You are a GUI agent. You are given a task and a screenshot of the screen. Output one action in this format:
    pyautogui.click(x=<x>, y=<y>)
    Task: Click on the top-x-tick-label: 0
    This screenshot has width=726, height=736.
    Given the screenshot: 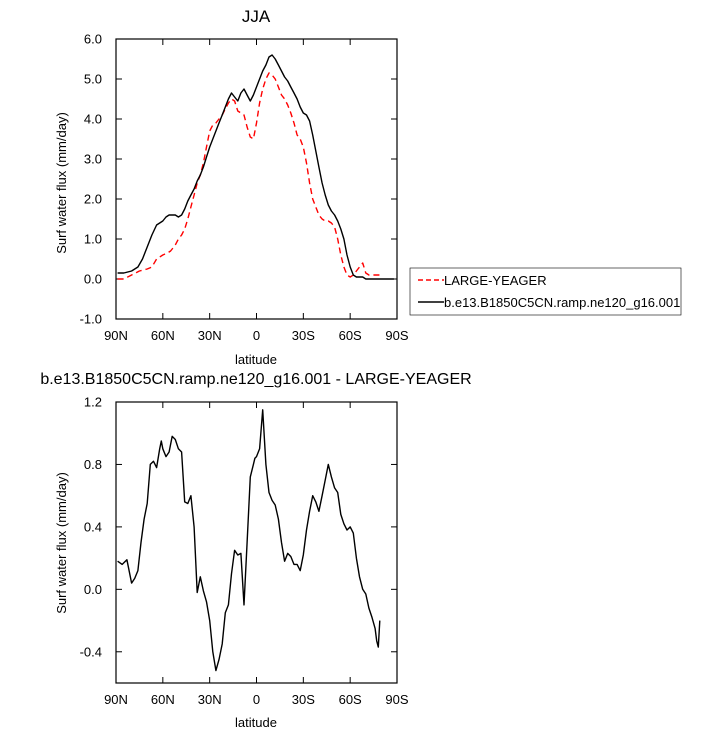 What is the action you would take?
    pyautogui.click(x=256, y=335)
    